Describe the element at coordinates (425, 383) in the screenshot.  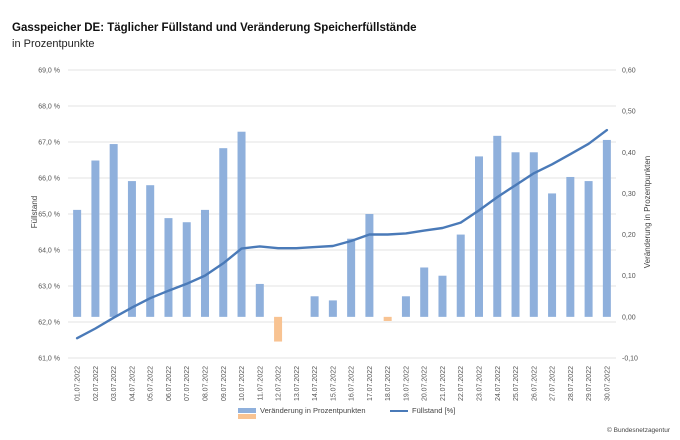
I see `x-tick-label: 20.07.2022` at that location.